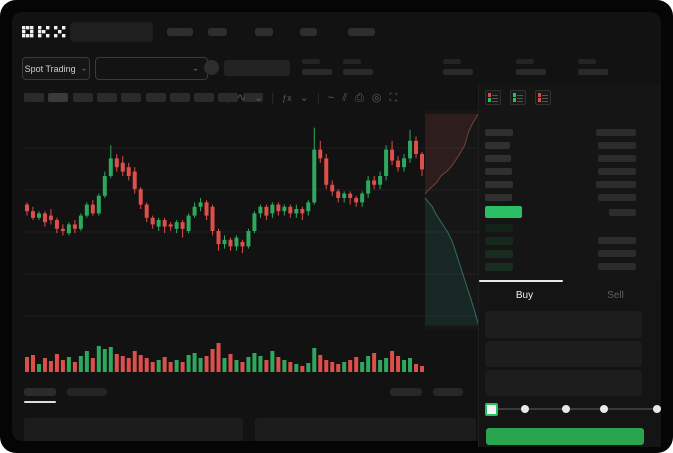 The width and height of the screenshot is (673, 453). Describe the element at coordinates (622, 212) in the screenshot. I see `last-price-amount-skeleton` at that location.